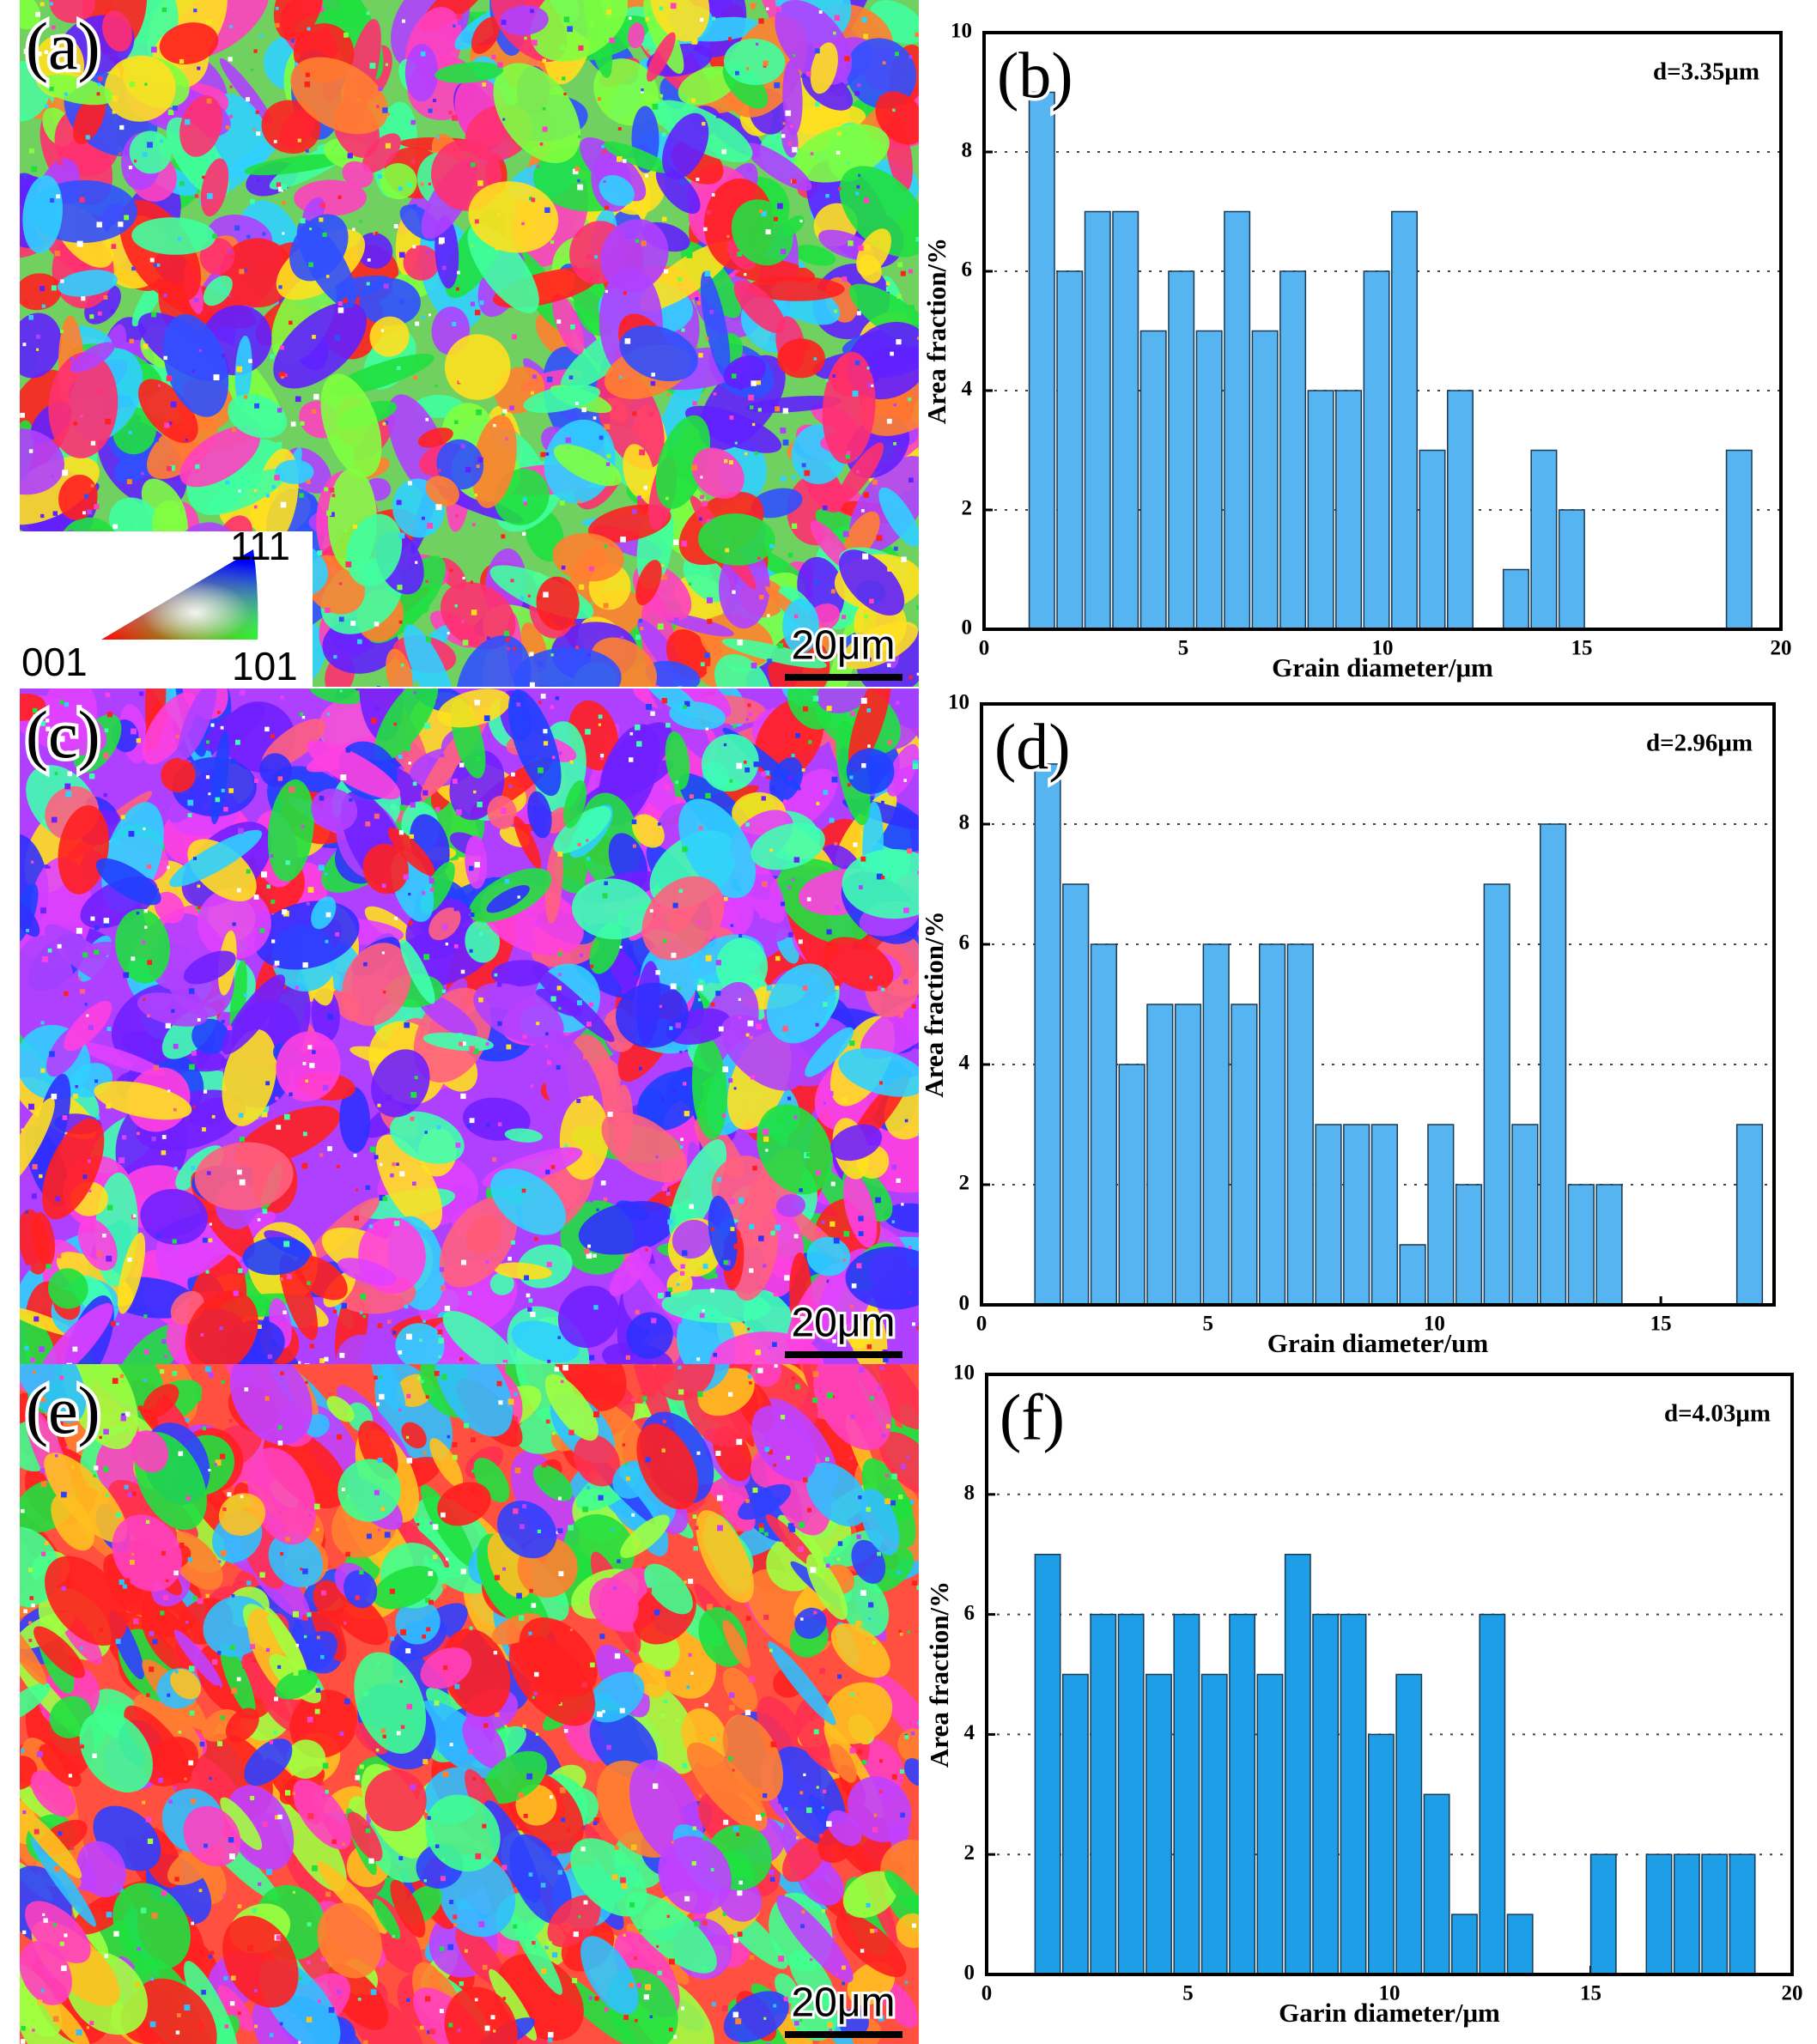 This screenshot has height=2044, width=1817. Describe the element at coordinates (1782, 648) in the screenshot. I see `x-tick-label: 20` at that location.